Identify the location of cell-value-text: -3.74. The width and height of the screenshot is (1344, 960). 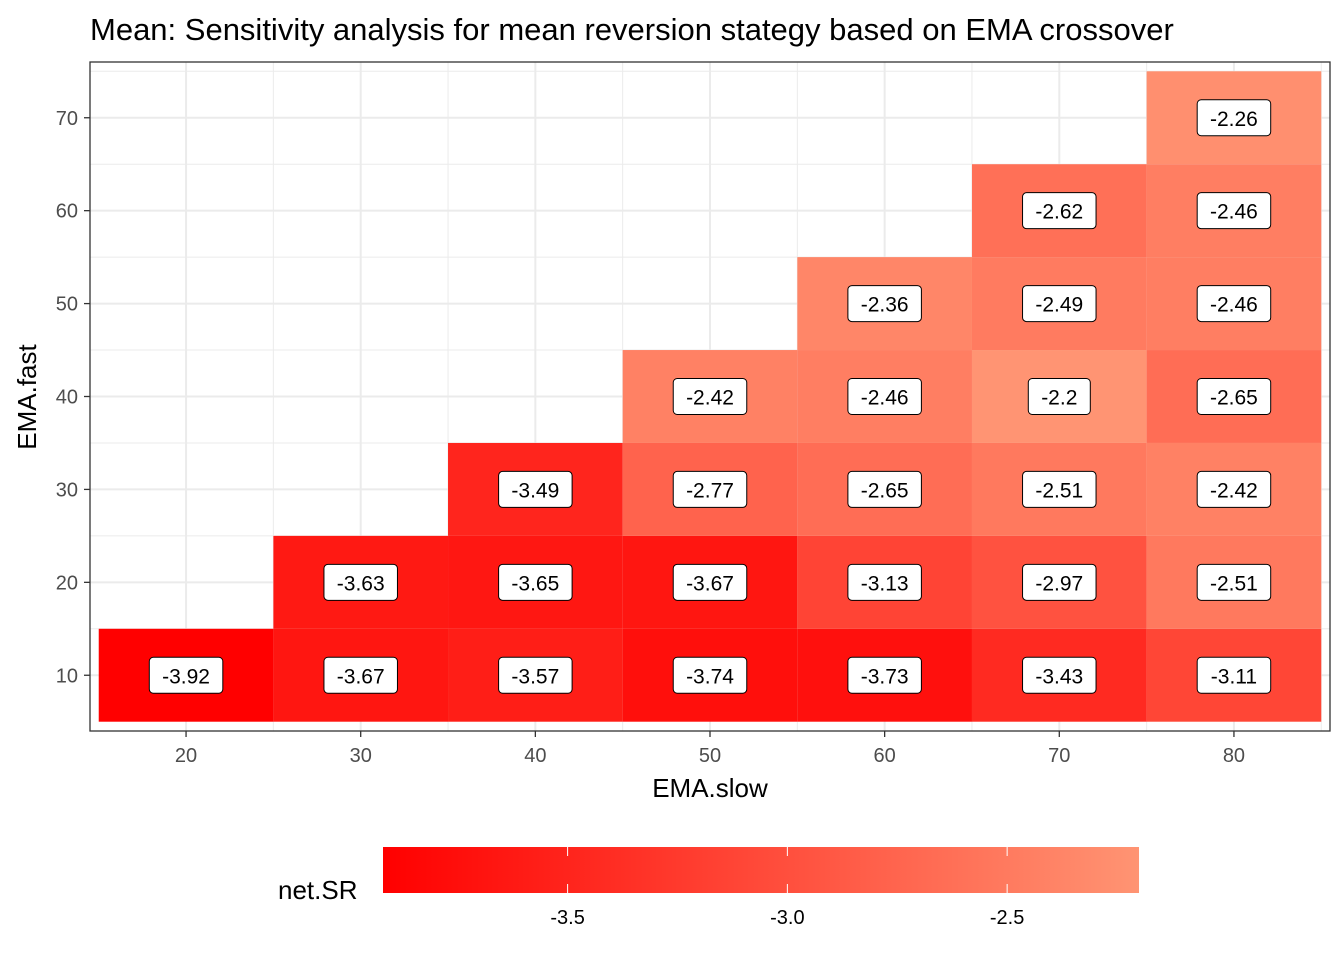
(710, 676).